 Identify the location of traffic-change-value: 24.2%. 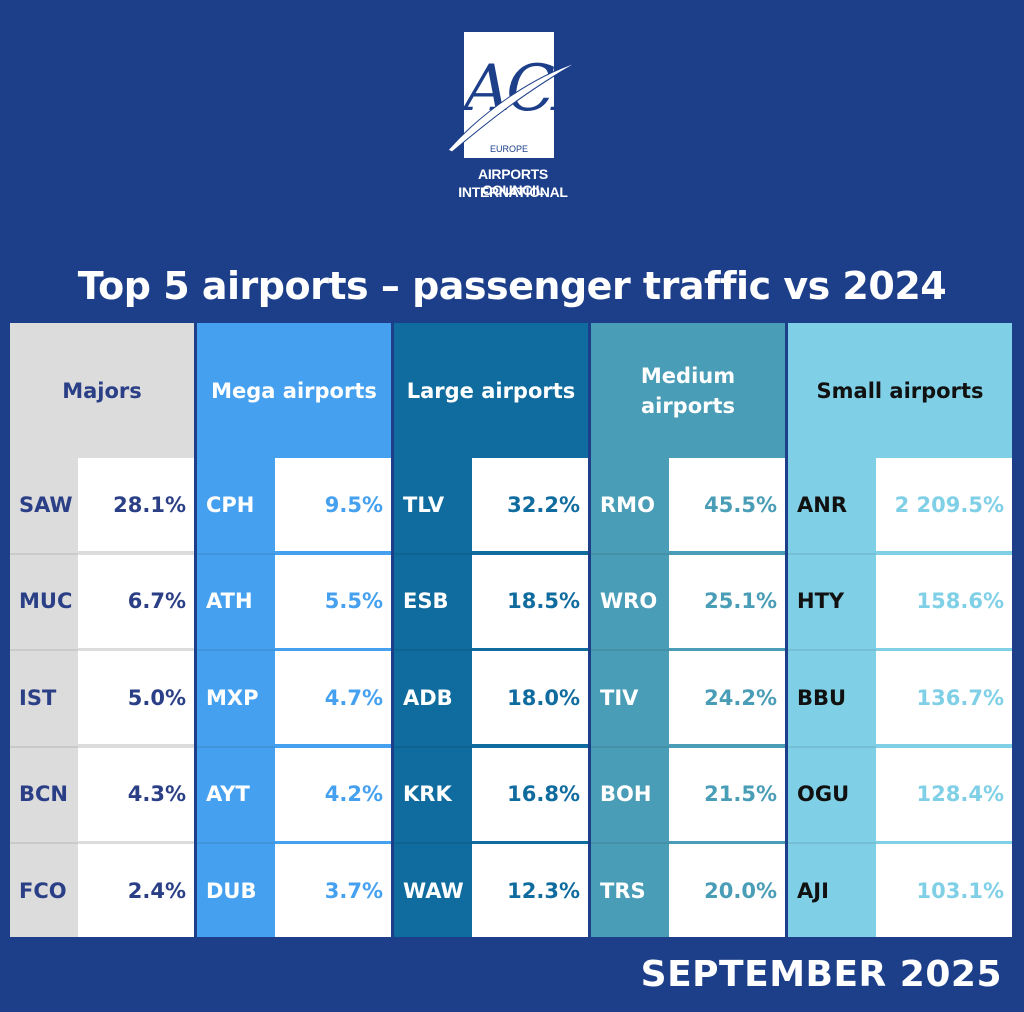
(727, 697).